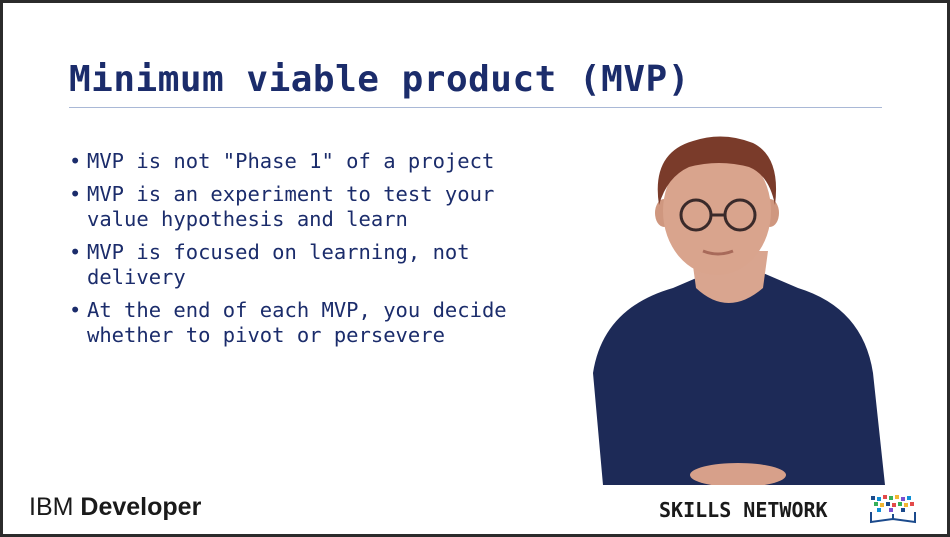 This screenshot has width=950, height=537. What do you see at coordinates (717, 170) in the screenshot?
I see `presenter-hair` at bounding box center [717, 170].